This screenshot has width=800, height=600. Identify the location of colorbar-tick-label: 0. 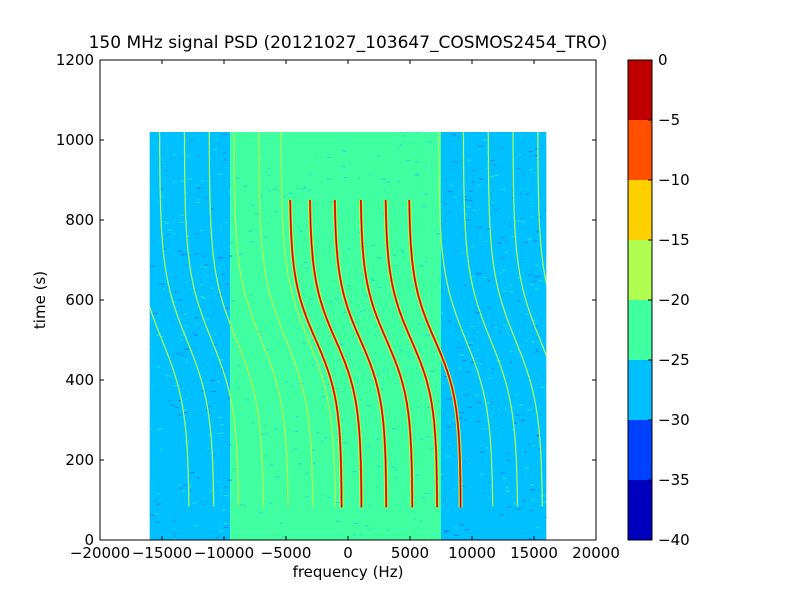
(663, 60).